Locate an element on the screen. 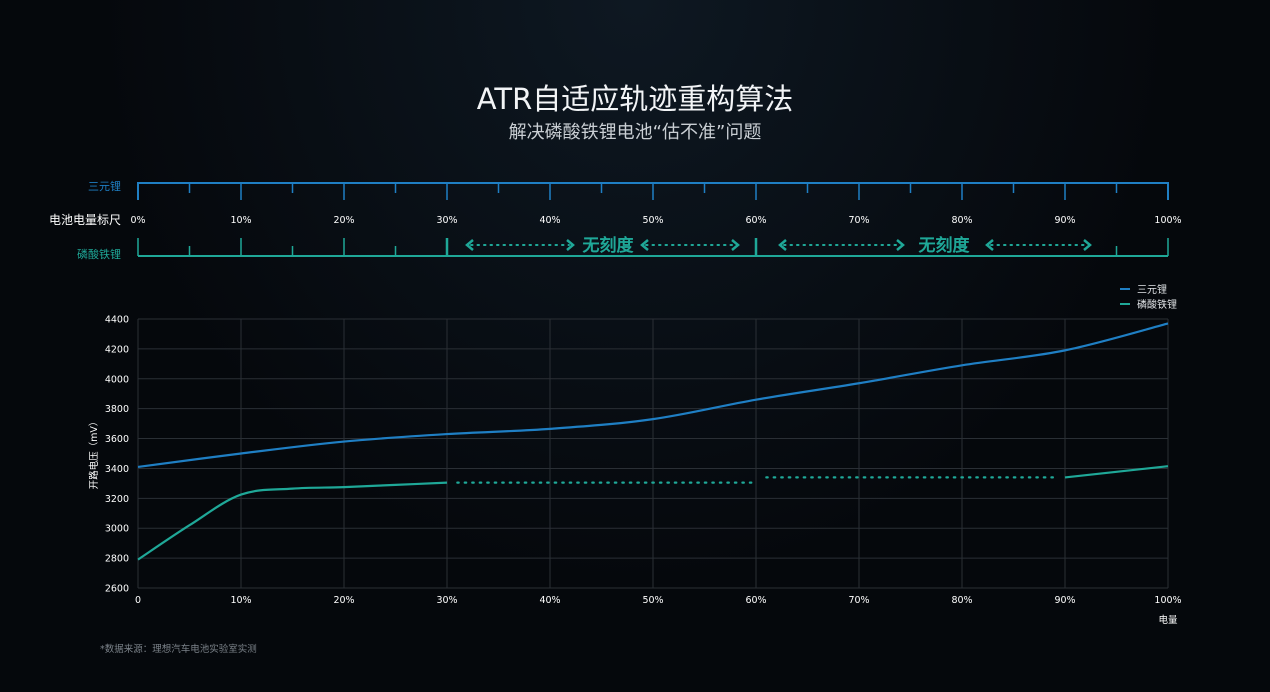 This screenshot has width=1270, height=692. y-tick-label: 2800 is located at coordinates (117, 559).